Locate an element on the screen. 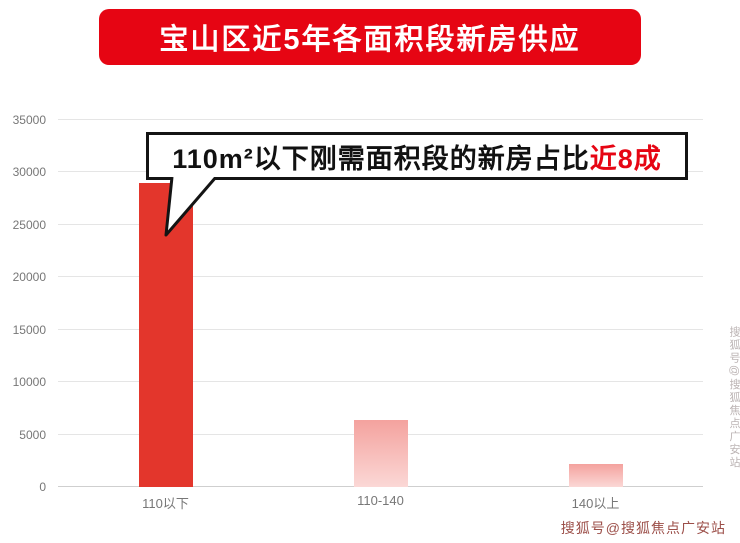  annotation-callout: 110m²以下刚需面积段的新房占比 近8成 is located at coordinates (417, 156).